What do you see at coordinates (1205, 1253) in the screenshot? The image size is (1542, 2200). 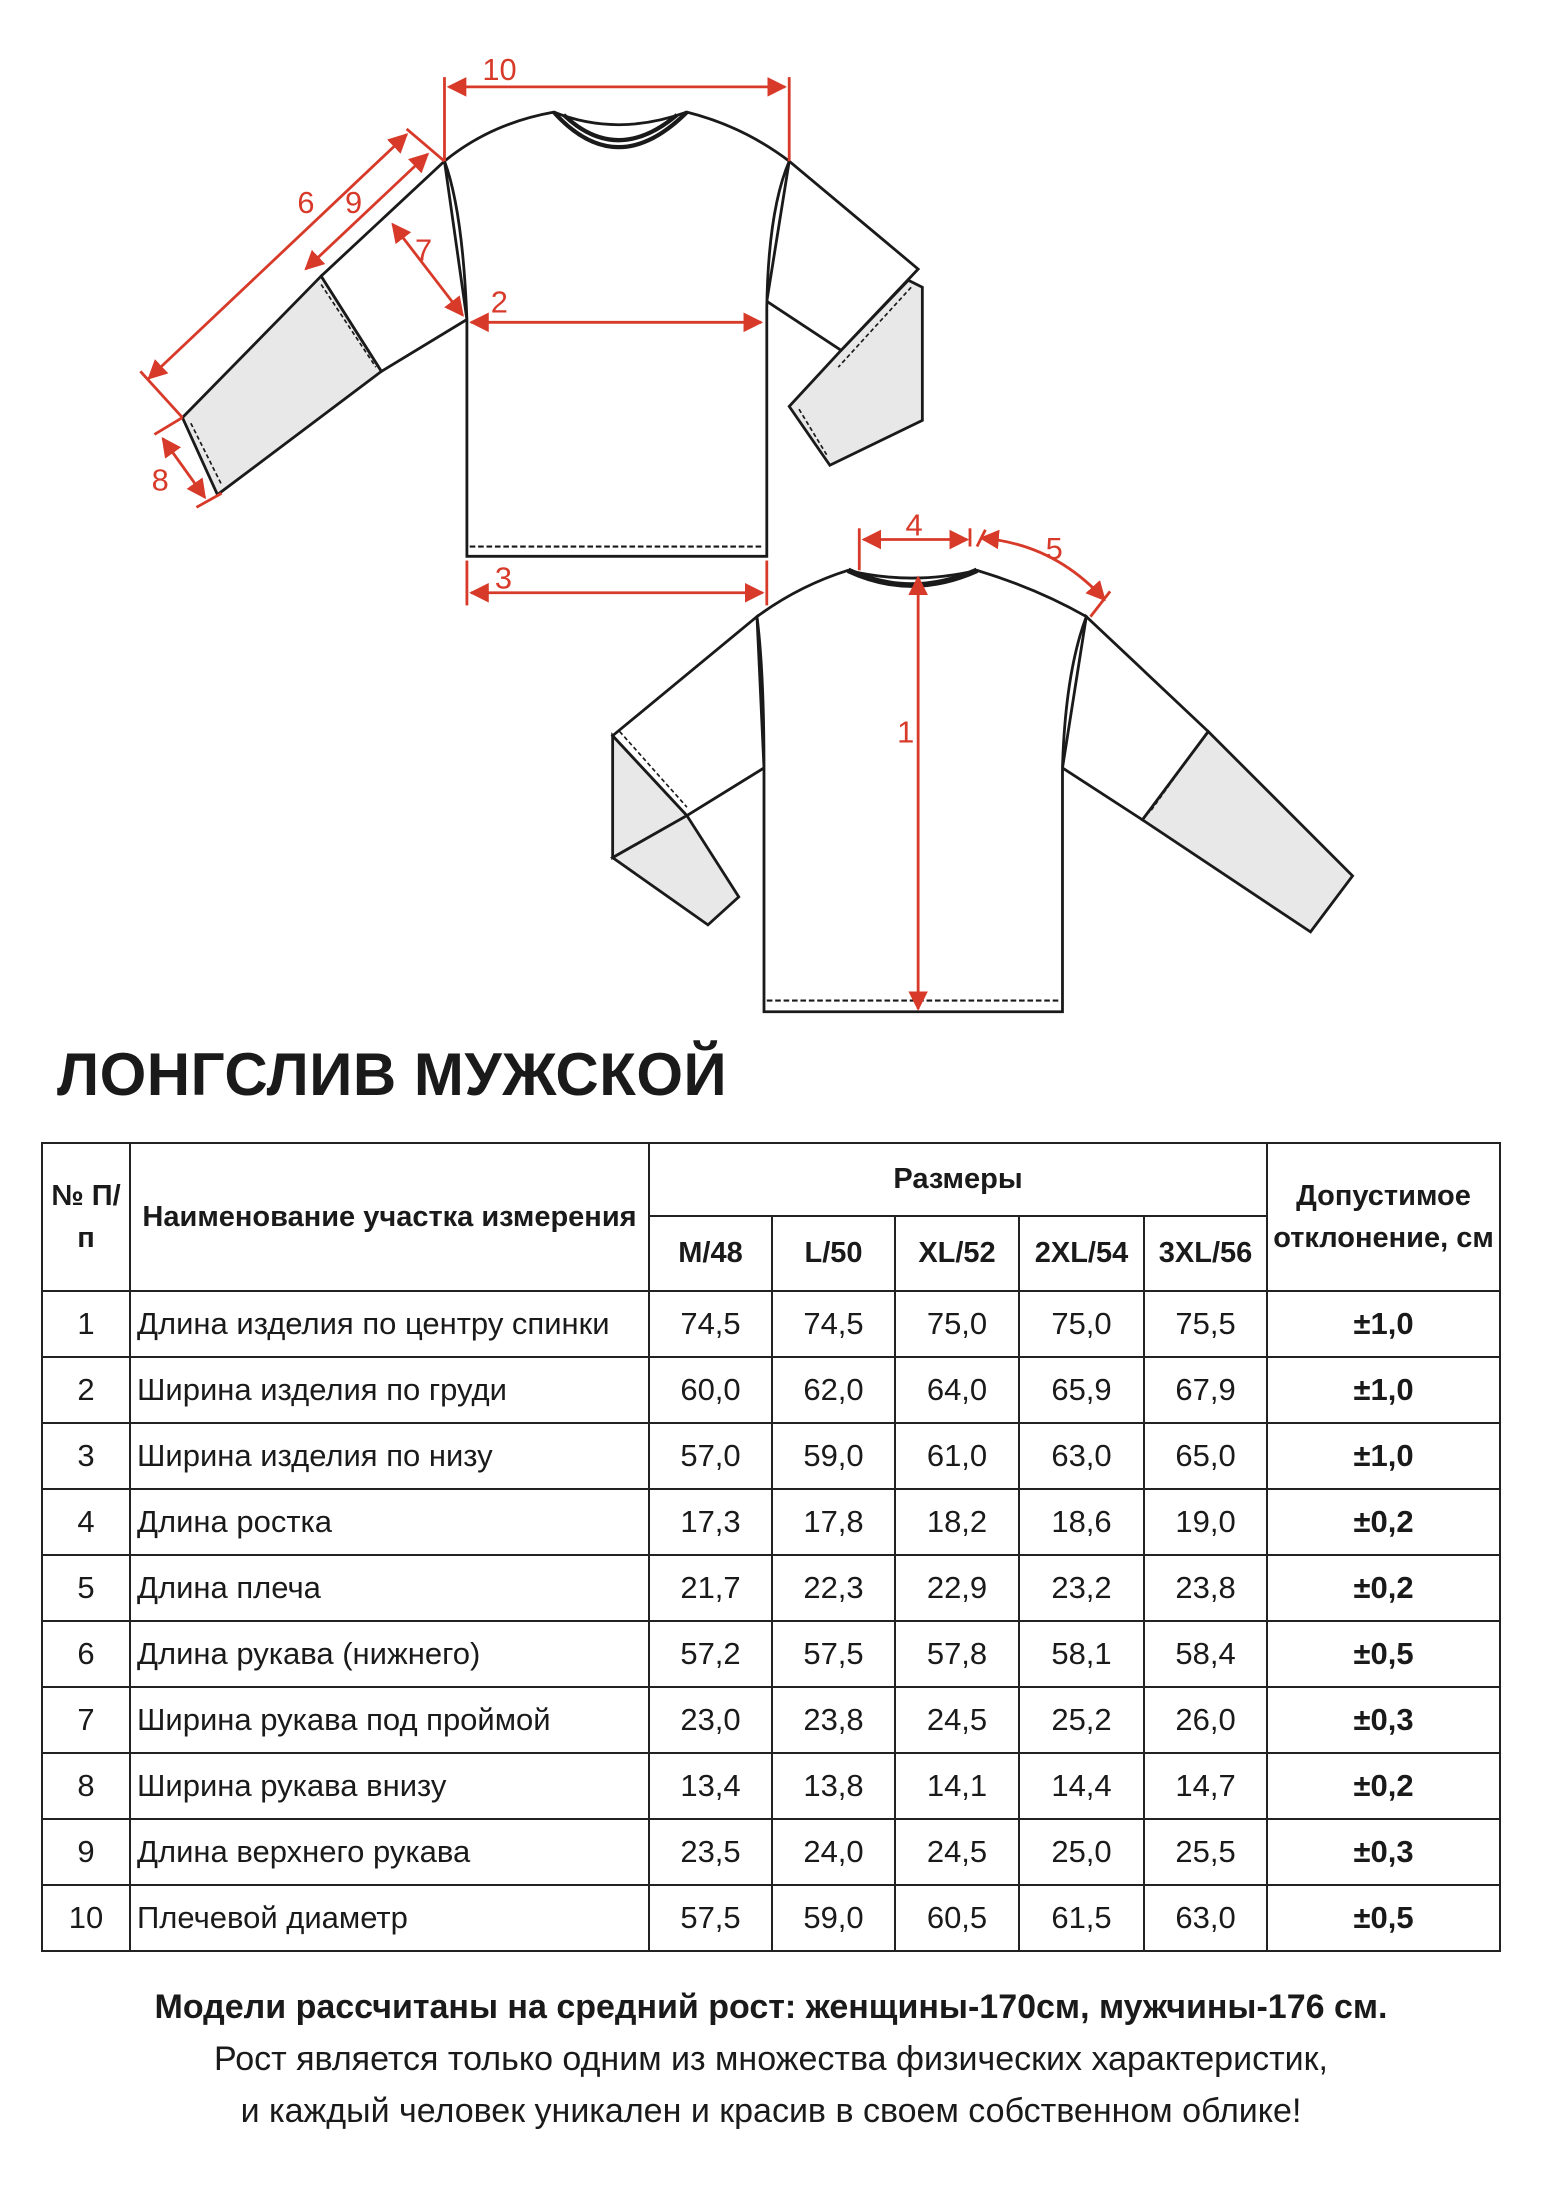 I see `header-size: 3XL/56` at bounding box center [1205, 1253].